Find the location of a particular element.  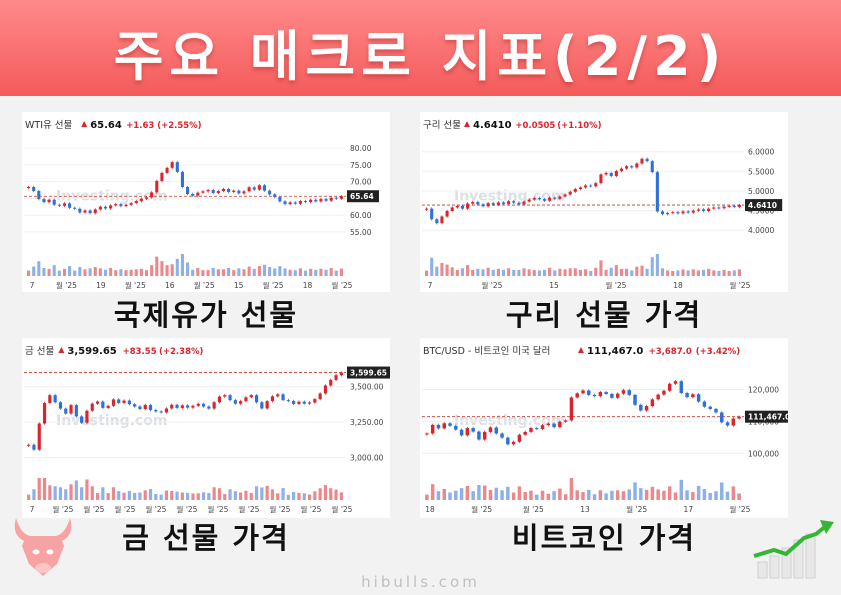

price-change: +1.63 is located at coordinates (140, 126).